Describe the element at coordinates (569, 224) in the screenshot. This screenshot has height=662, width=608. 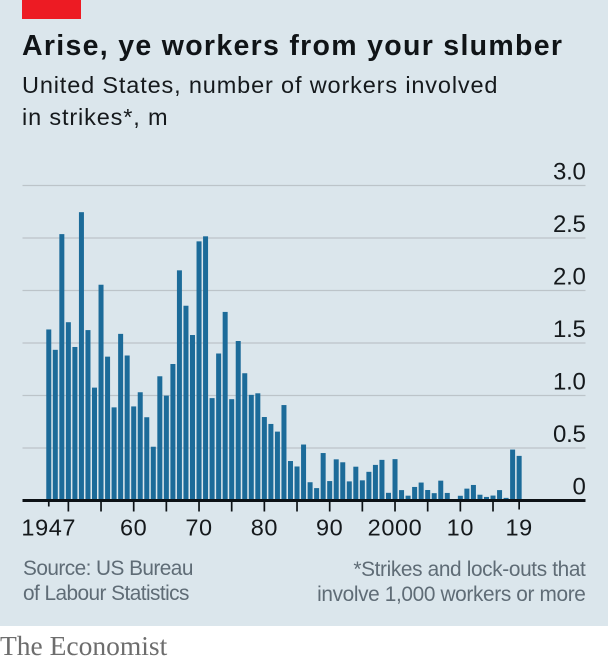
I see `svg-text: 2.5` at that location.